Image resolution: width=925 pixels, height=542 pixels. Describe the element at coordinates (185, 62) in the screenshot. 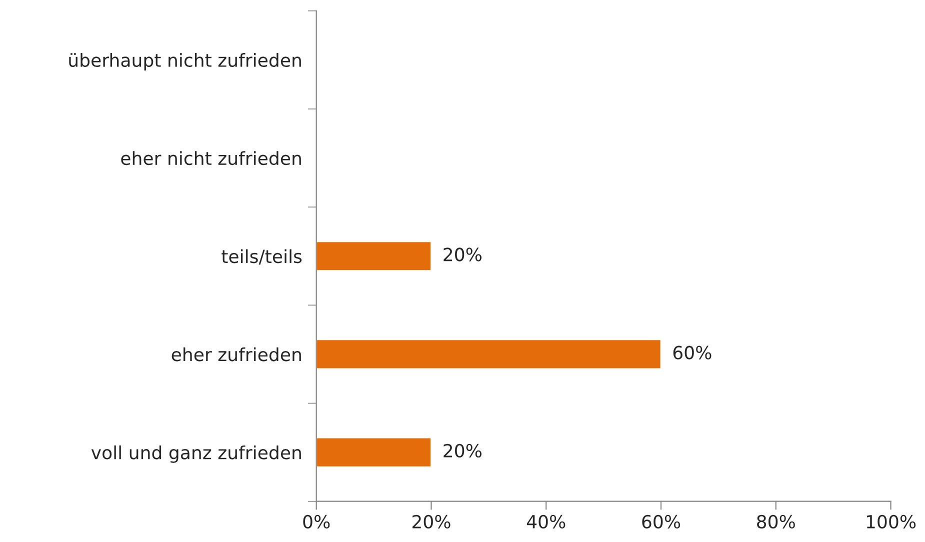

I see `y-tick-label: überhaupt nicht zufrieden` at that location.